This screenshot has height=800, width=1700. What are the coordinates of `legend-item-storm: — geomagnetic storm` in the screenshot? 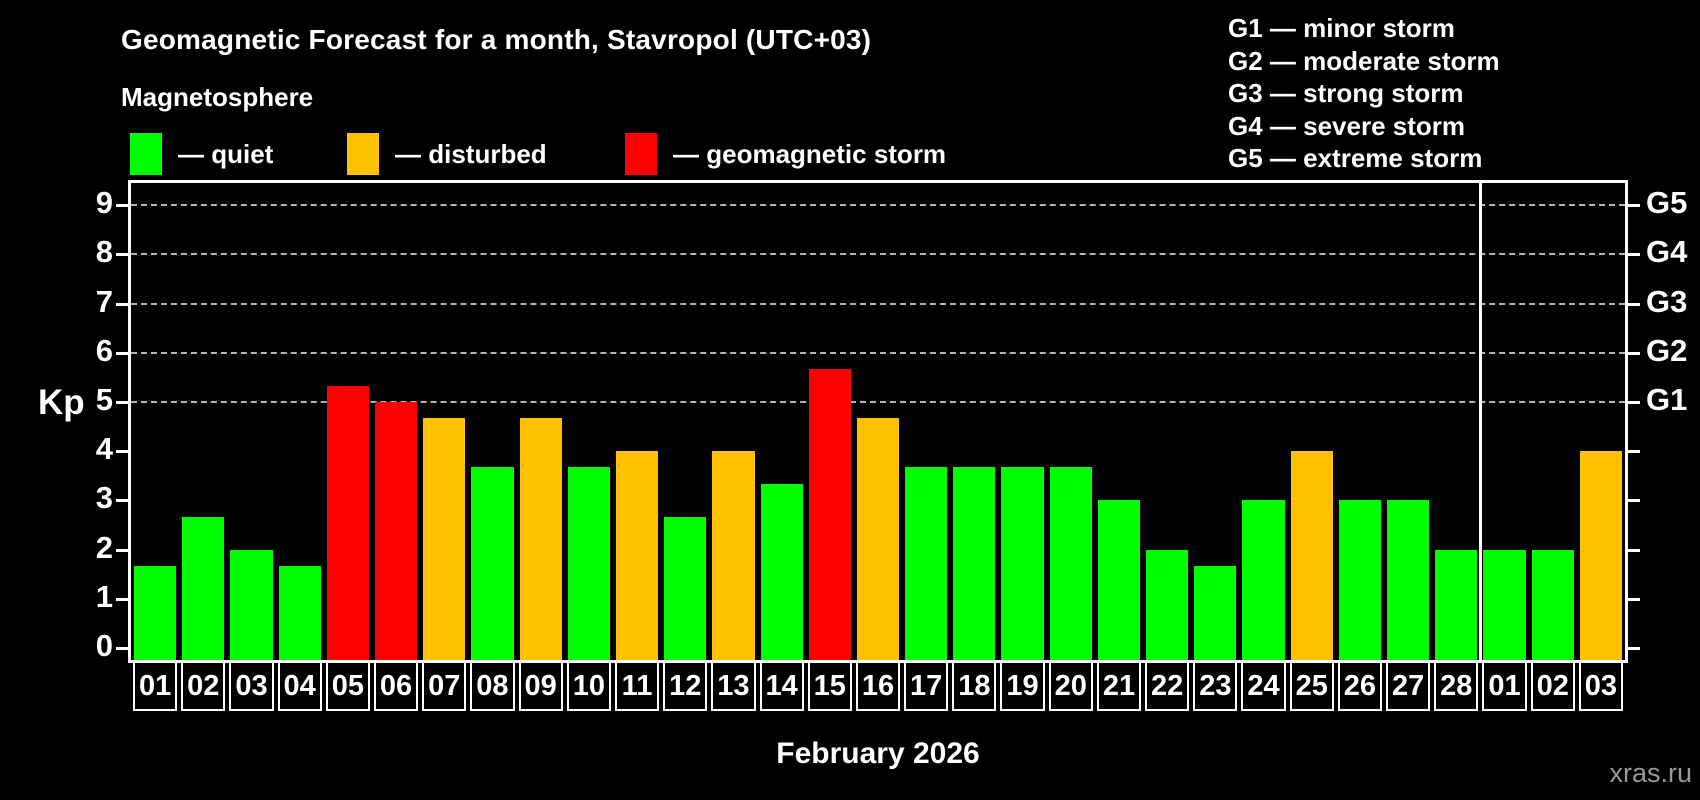 It's located at (785, 154).